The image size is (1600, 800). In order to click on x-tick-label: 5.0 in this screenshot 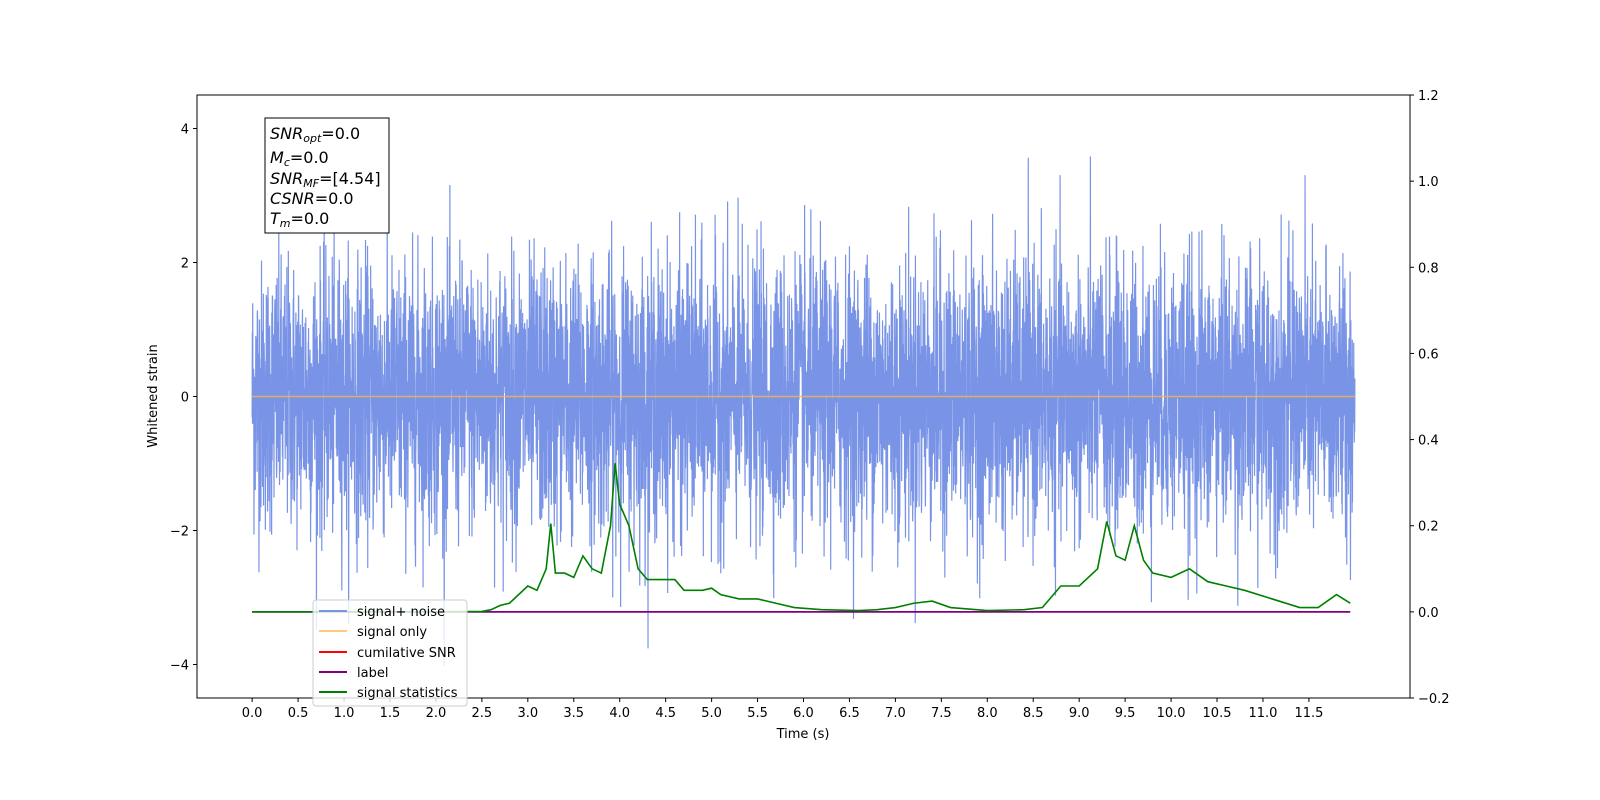, I will do `click(711, 713)`.